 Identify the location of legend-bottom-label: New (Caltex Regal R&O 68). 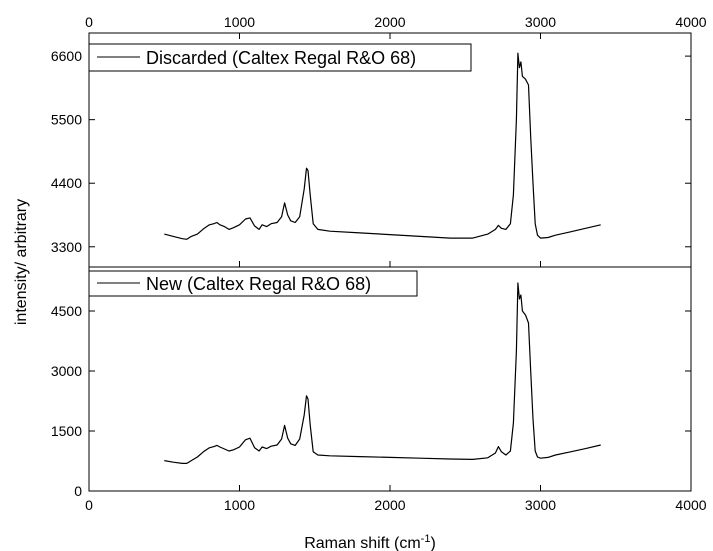
(258, 284).